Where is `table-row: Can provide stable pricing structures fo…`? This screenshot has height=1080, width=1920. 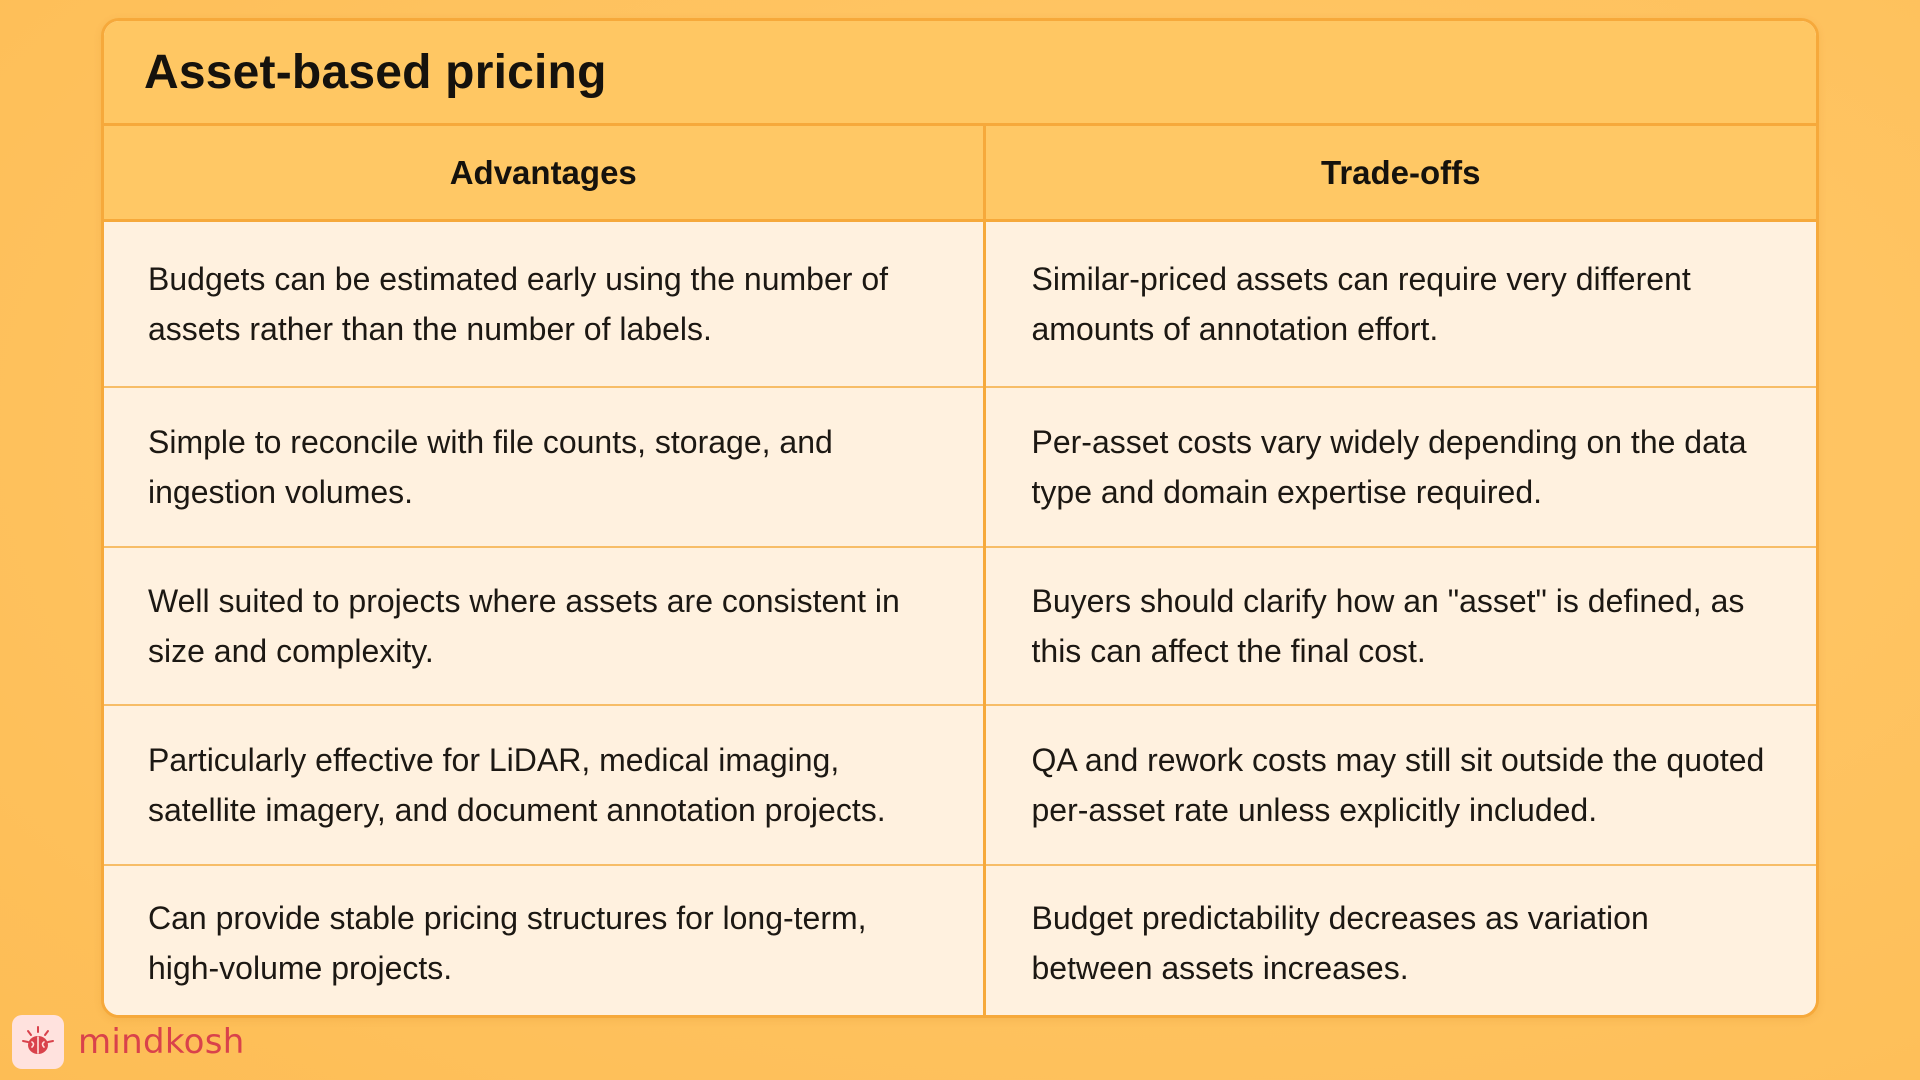 table-row: Can provide stable pricing structures fo… is located at coordinates (960, 939).